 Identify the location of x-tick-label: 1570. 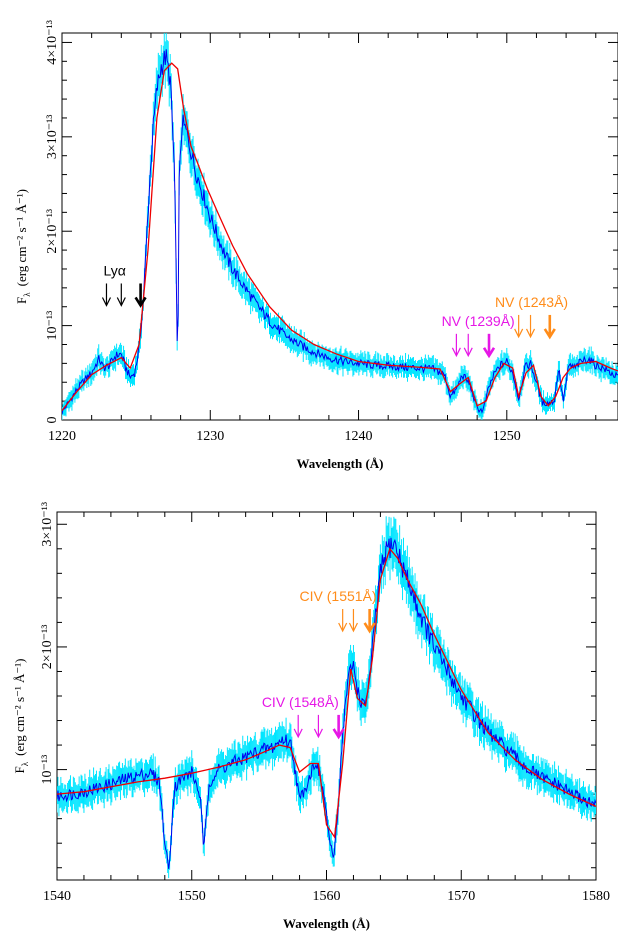
(461, 896).